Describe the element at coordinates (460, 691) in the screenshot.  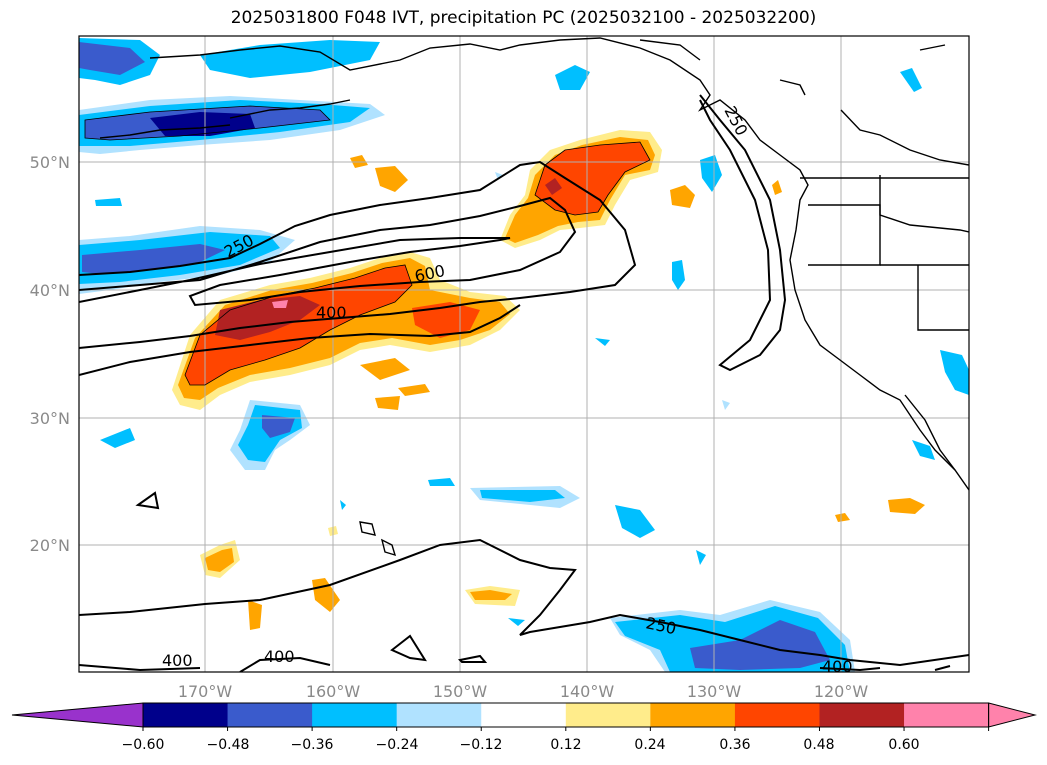
I see `lon-label-150w: 150°W` at that location.